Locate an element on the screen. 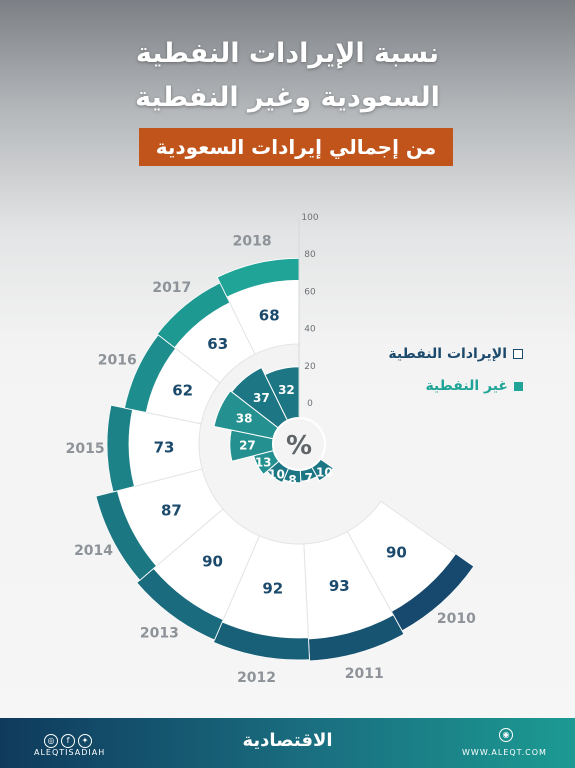 The width and height of the screenshot is (575, 768). legend-oil-label: الإيرادات النفطية is located at coordinates (447, 354).